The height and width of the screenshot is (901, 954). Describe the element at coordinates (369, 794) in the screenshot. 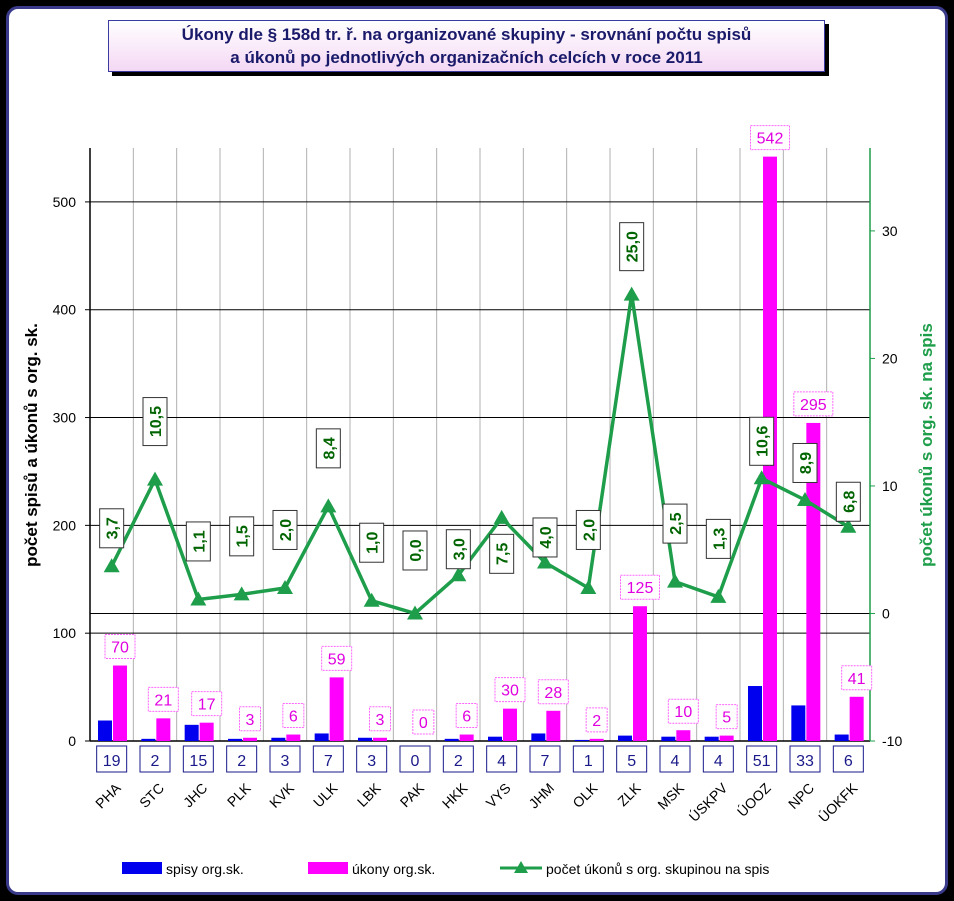

I see `category-label: LBK` at that location.